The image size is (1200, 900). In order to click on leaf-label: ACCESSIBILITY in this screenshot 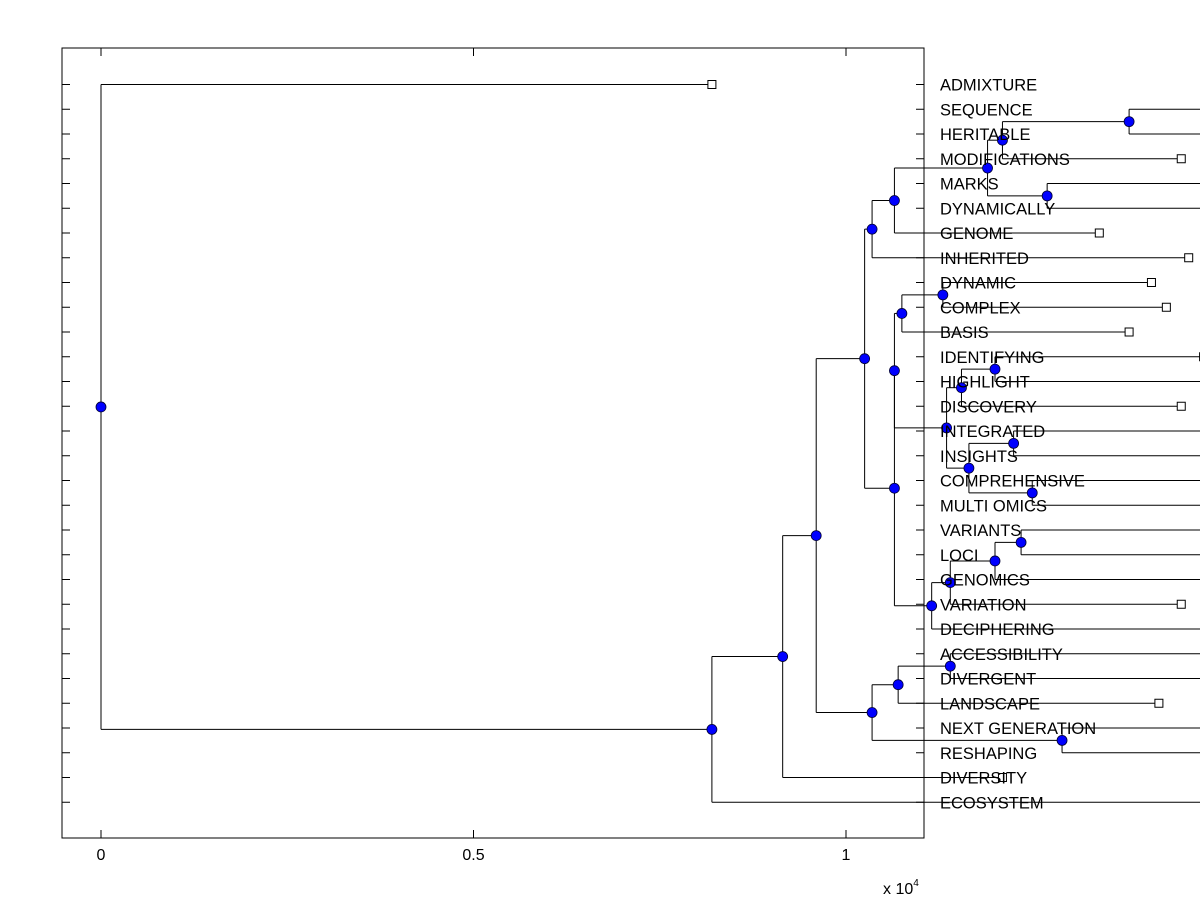, I will do `click(1001, 655)`.